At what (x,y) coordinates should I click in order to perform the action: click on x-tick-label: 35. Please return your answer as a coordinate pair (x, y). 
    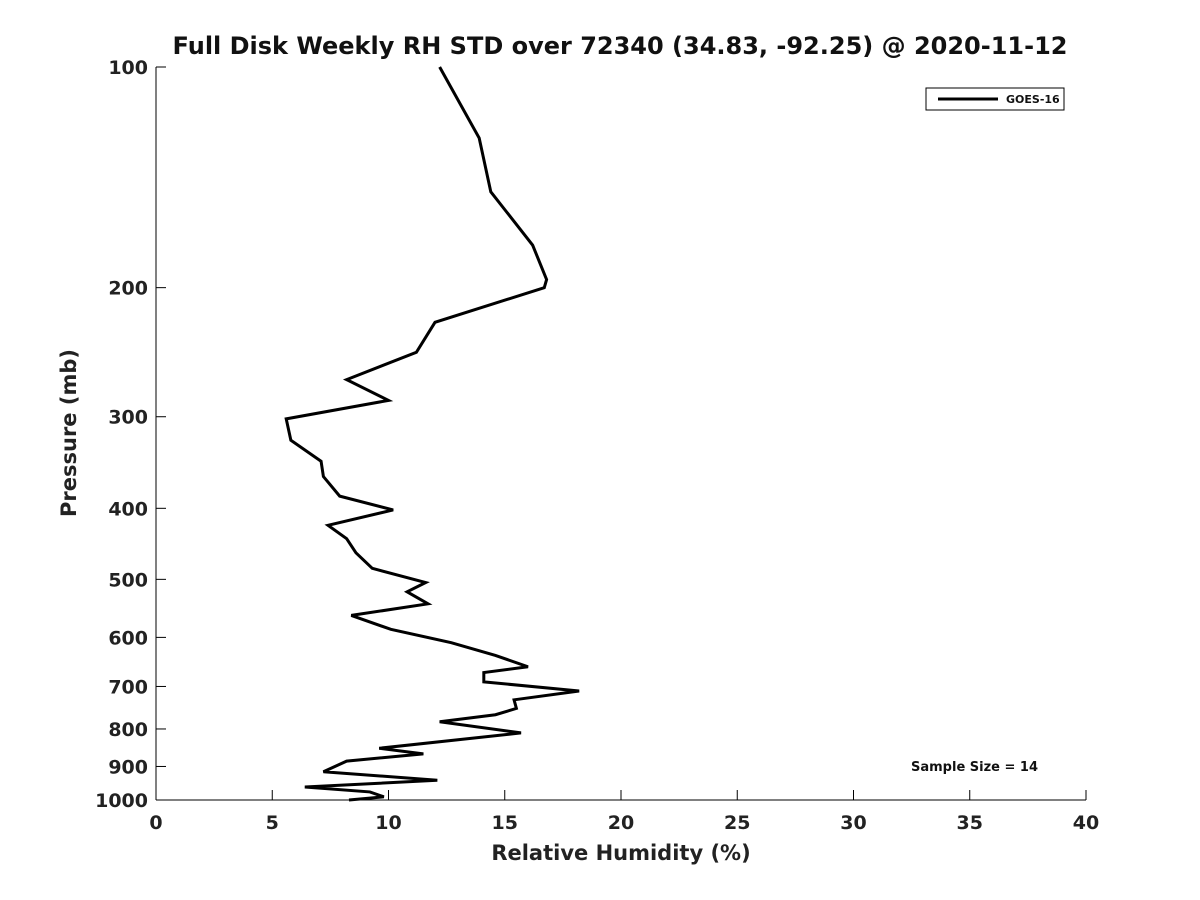
    Looking at the image, I should click on (970, 823).